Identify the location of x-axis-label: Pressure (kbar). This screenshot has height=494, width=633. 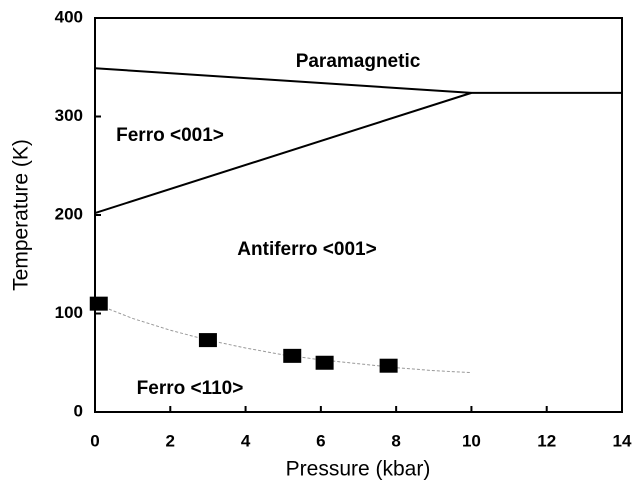
(358, 469).